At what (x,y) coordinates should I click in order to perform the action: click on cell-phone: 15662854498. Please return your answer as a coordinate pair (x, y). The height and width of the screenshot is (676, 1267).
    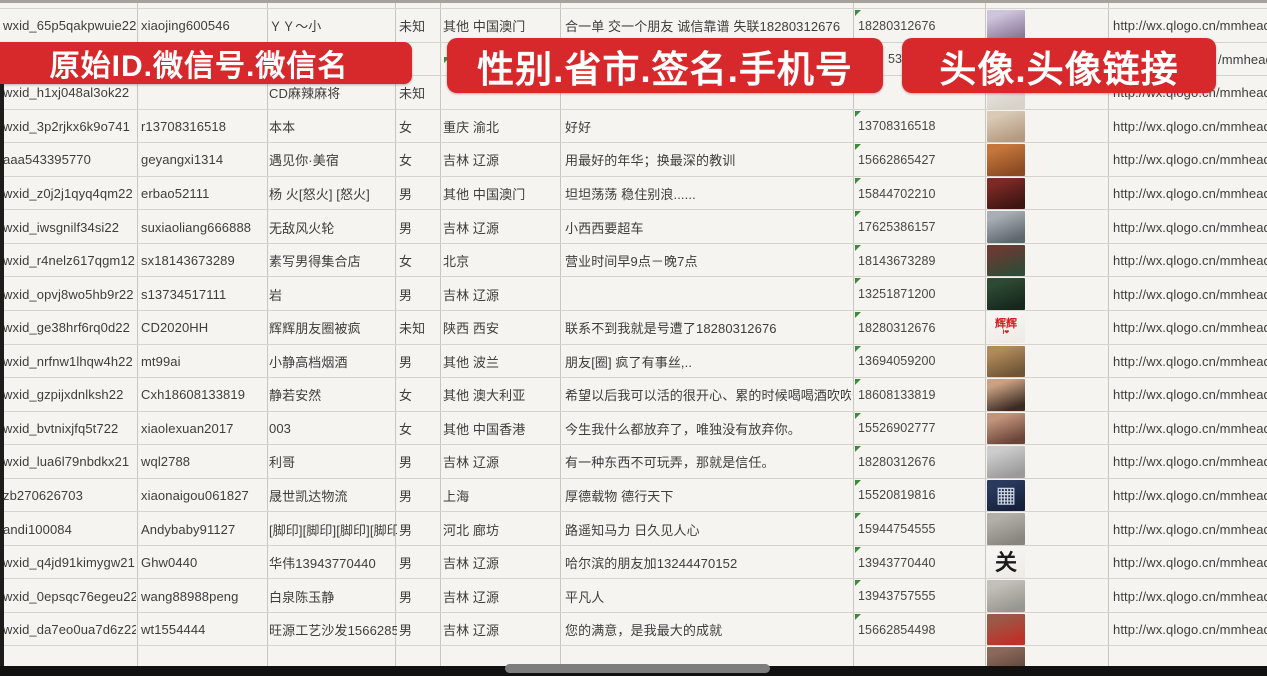
    Looking at the image, I should click on (897, 629).